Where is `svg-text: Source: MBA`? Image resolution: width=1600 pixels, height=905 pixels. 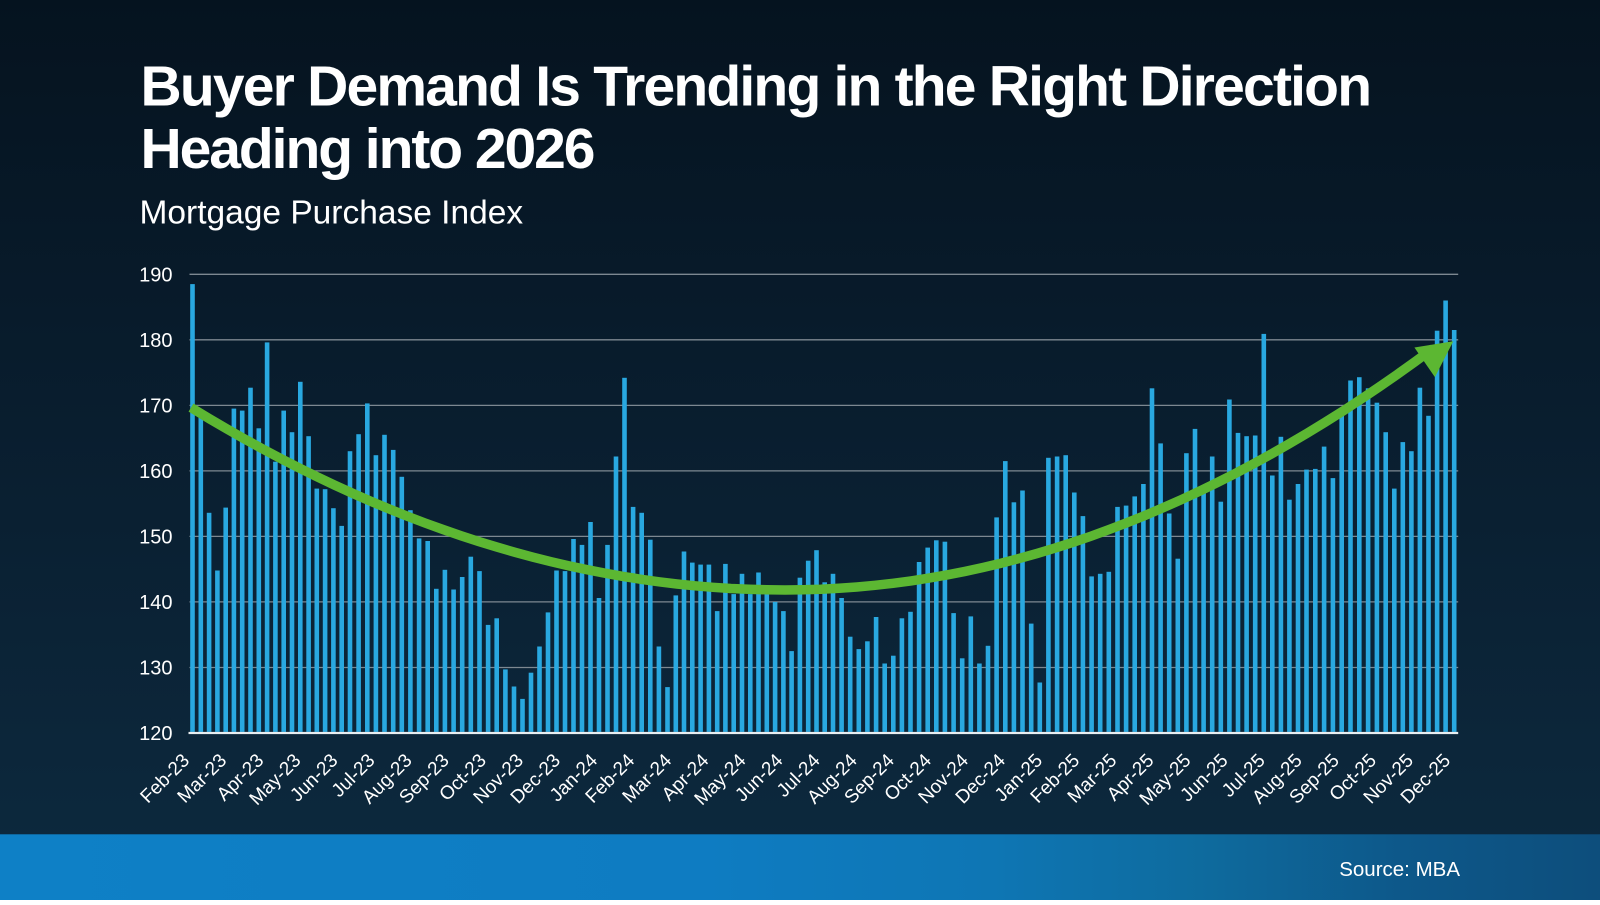 svg-text: Source: MBA is located at coordinates (1399, 869).